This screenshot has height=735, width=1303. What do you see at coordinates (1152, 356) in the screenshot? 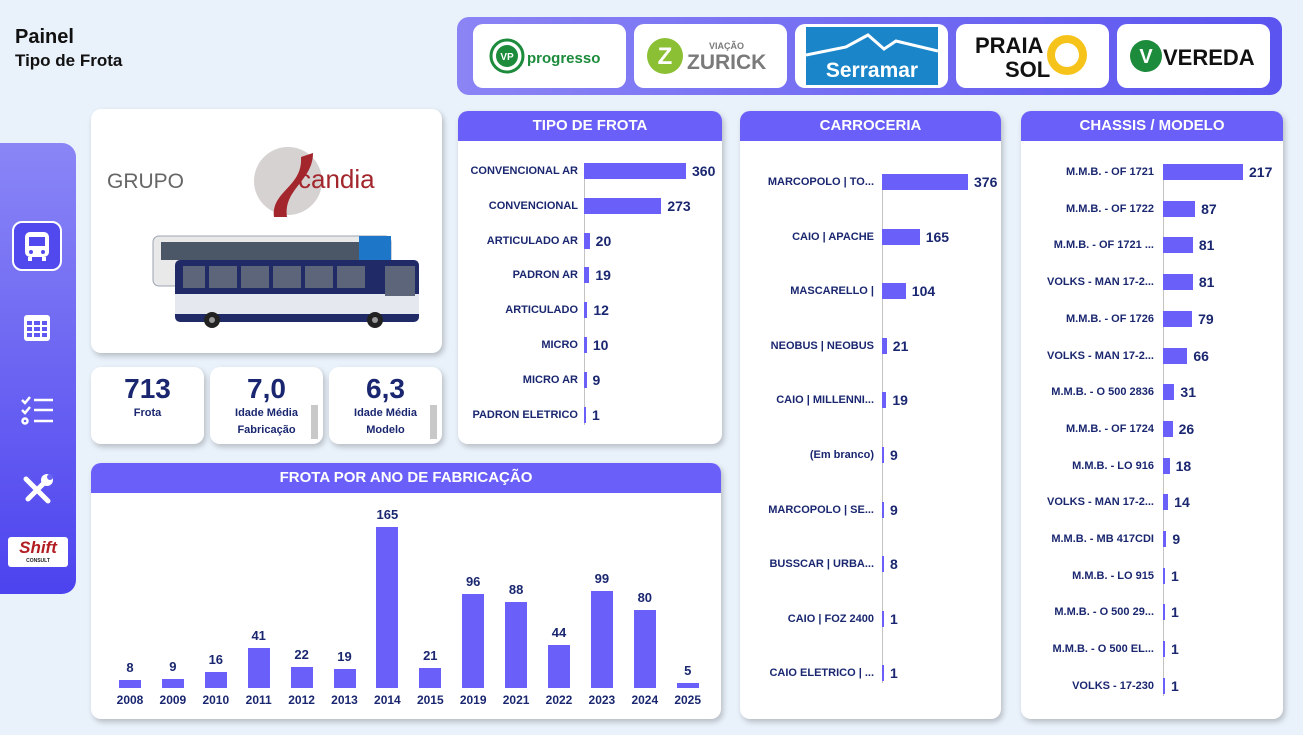
I see `chart-bar-row: VOLKS - MAN 17-2... 66` at bounding box center [1152, 356].